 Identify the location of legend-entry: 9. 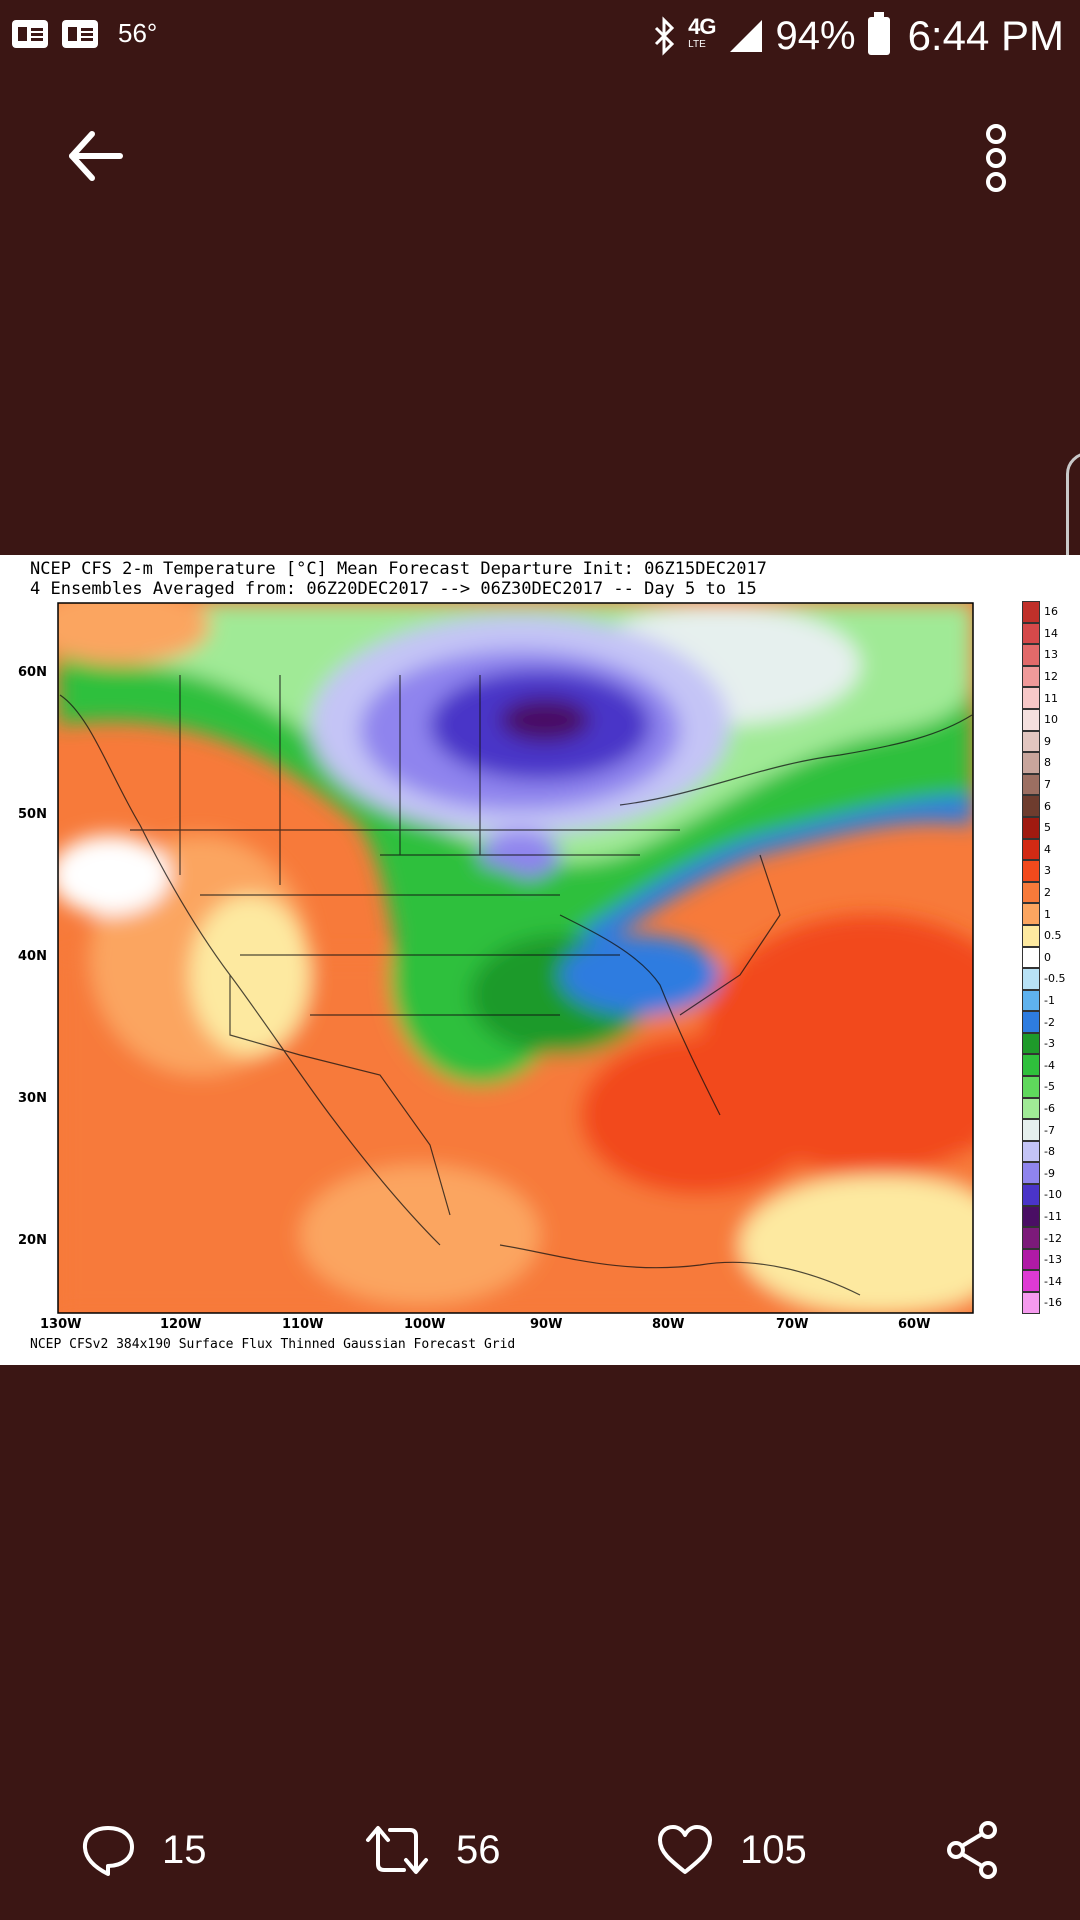
(1050, 741).